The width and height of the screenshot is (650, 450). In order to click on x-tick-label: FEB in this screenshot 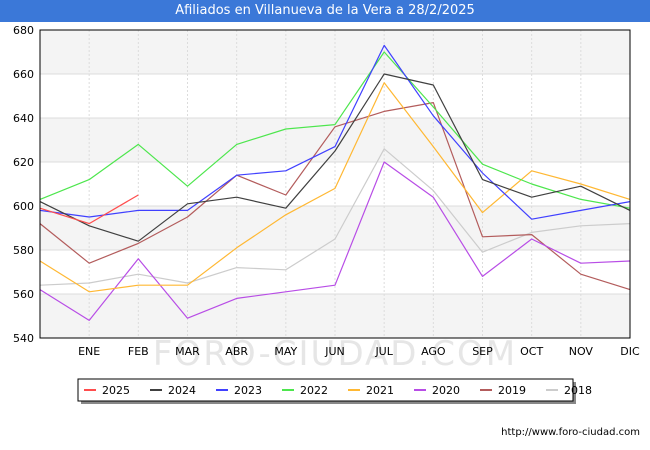, I will do `click(138, 351)`.